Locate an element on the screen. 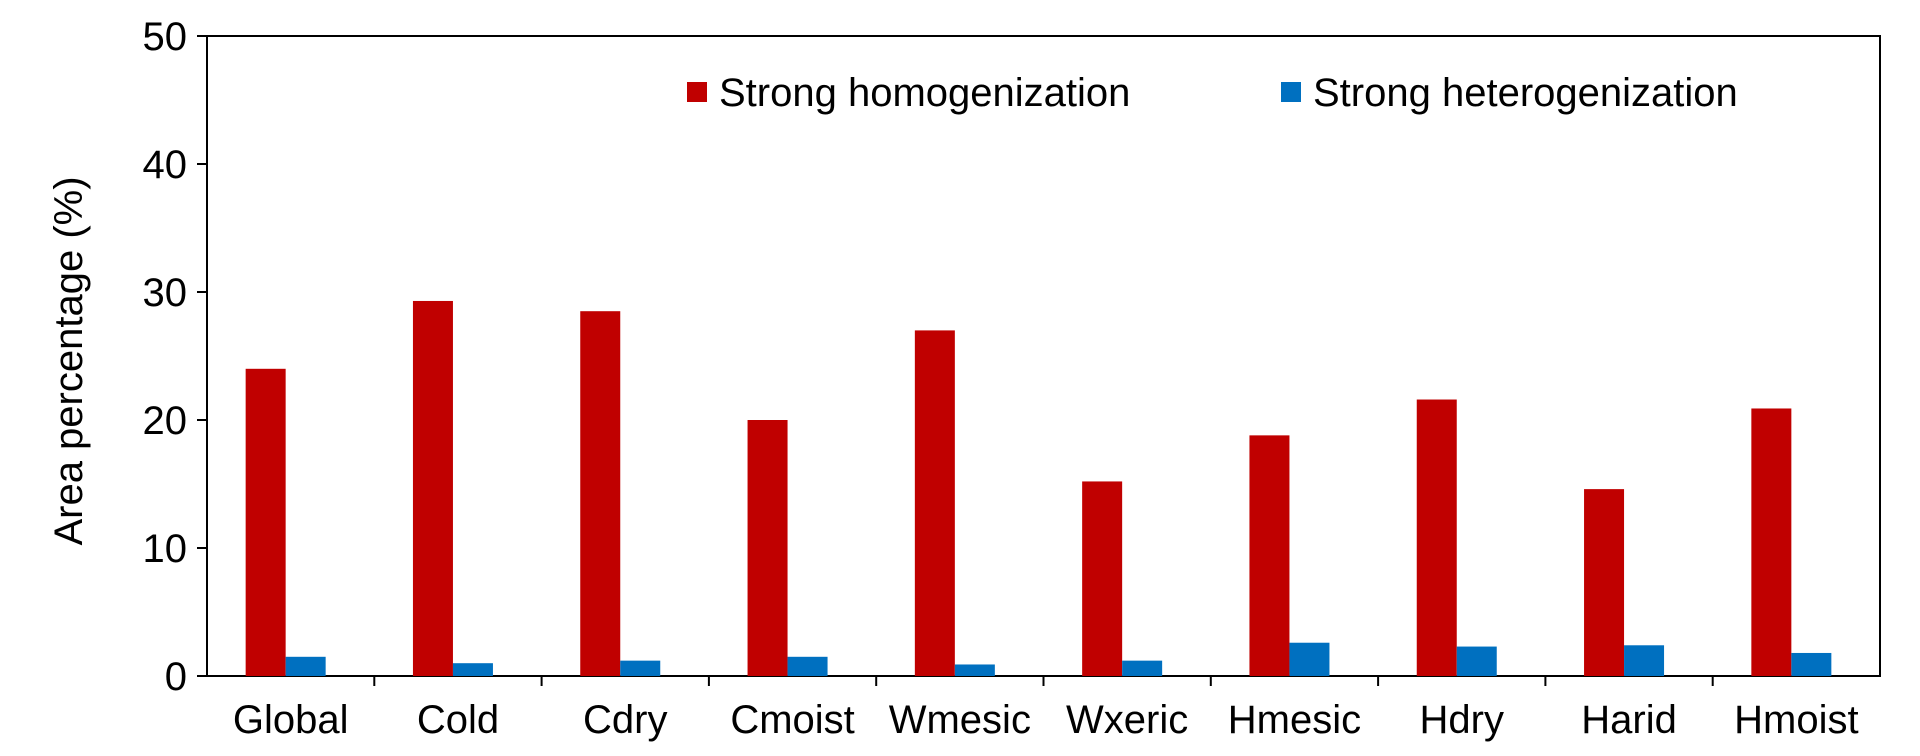  legend-label-homogenization: Strong homogenization is located at coordinates (924, 93).